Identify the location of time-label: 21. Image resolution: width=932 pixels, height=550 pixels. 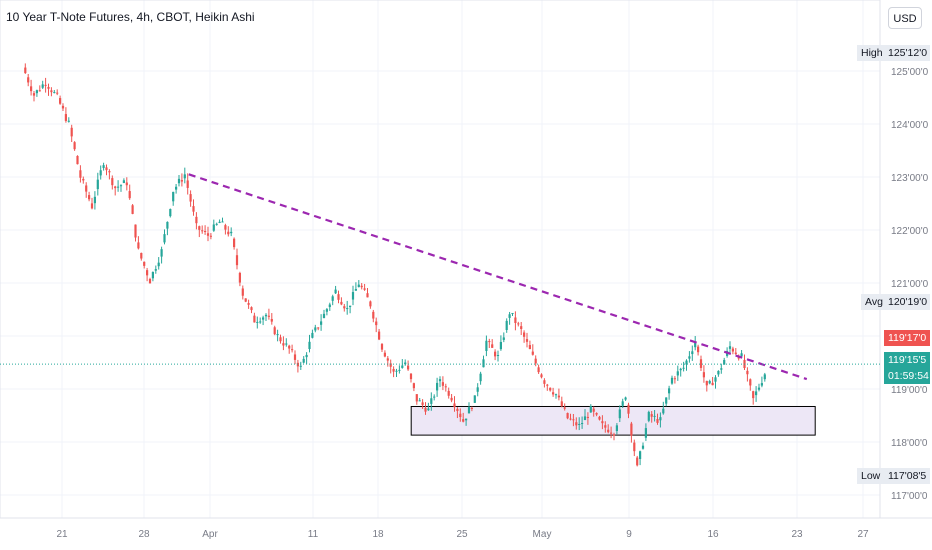
(62, 534).